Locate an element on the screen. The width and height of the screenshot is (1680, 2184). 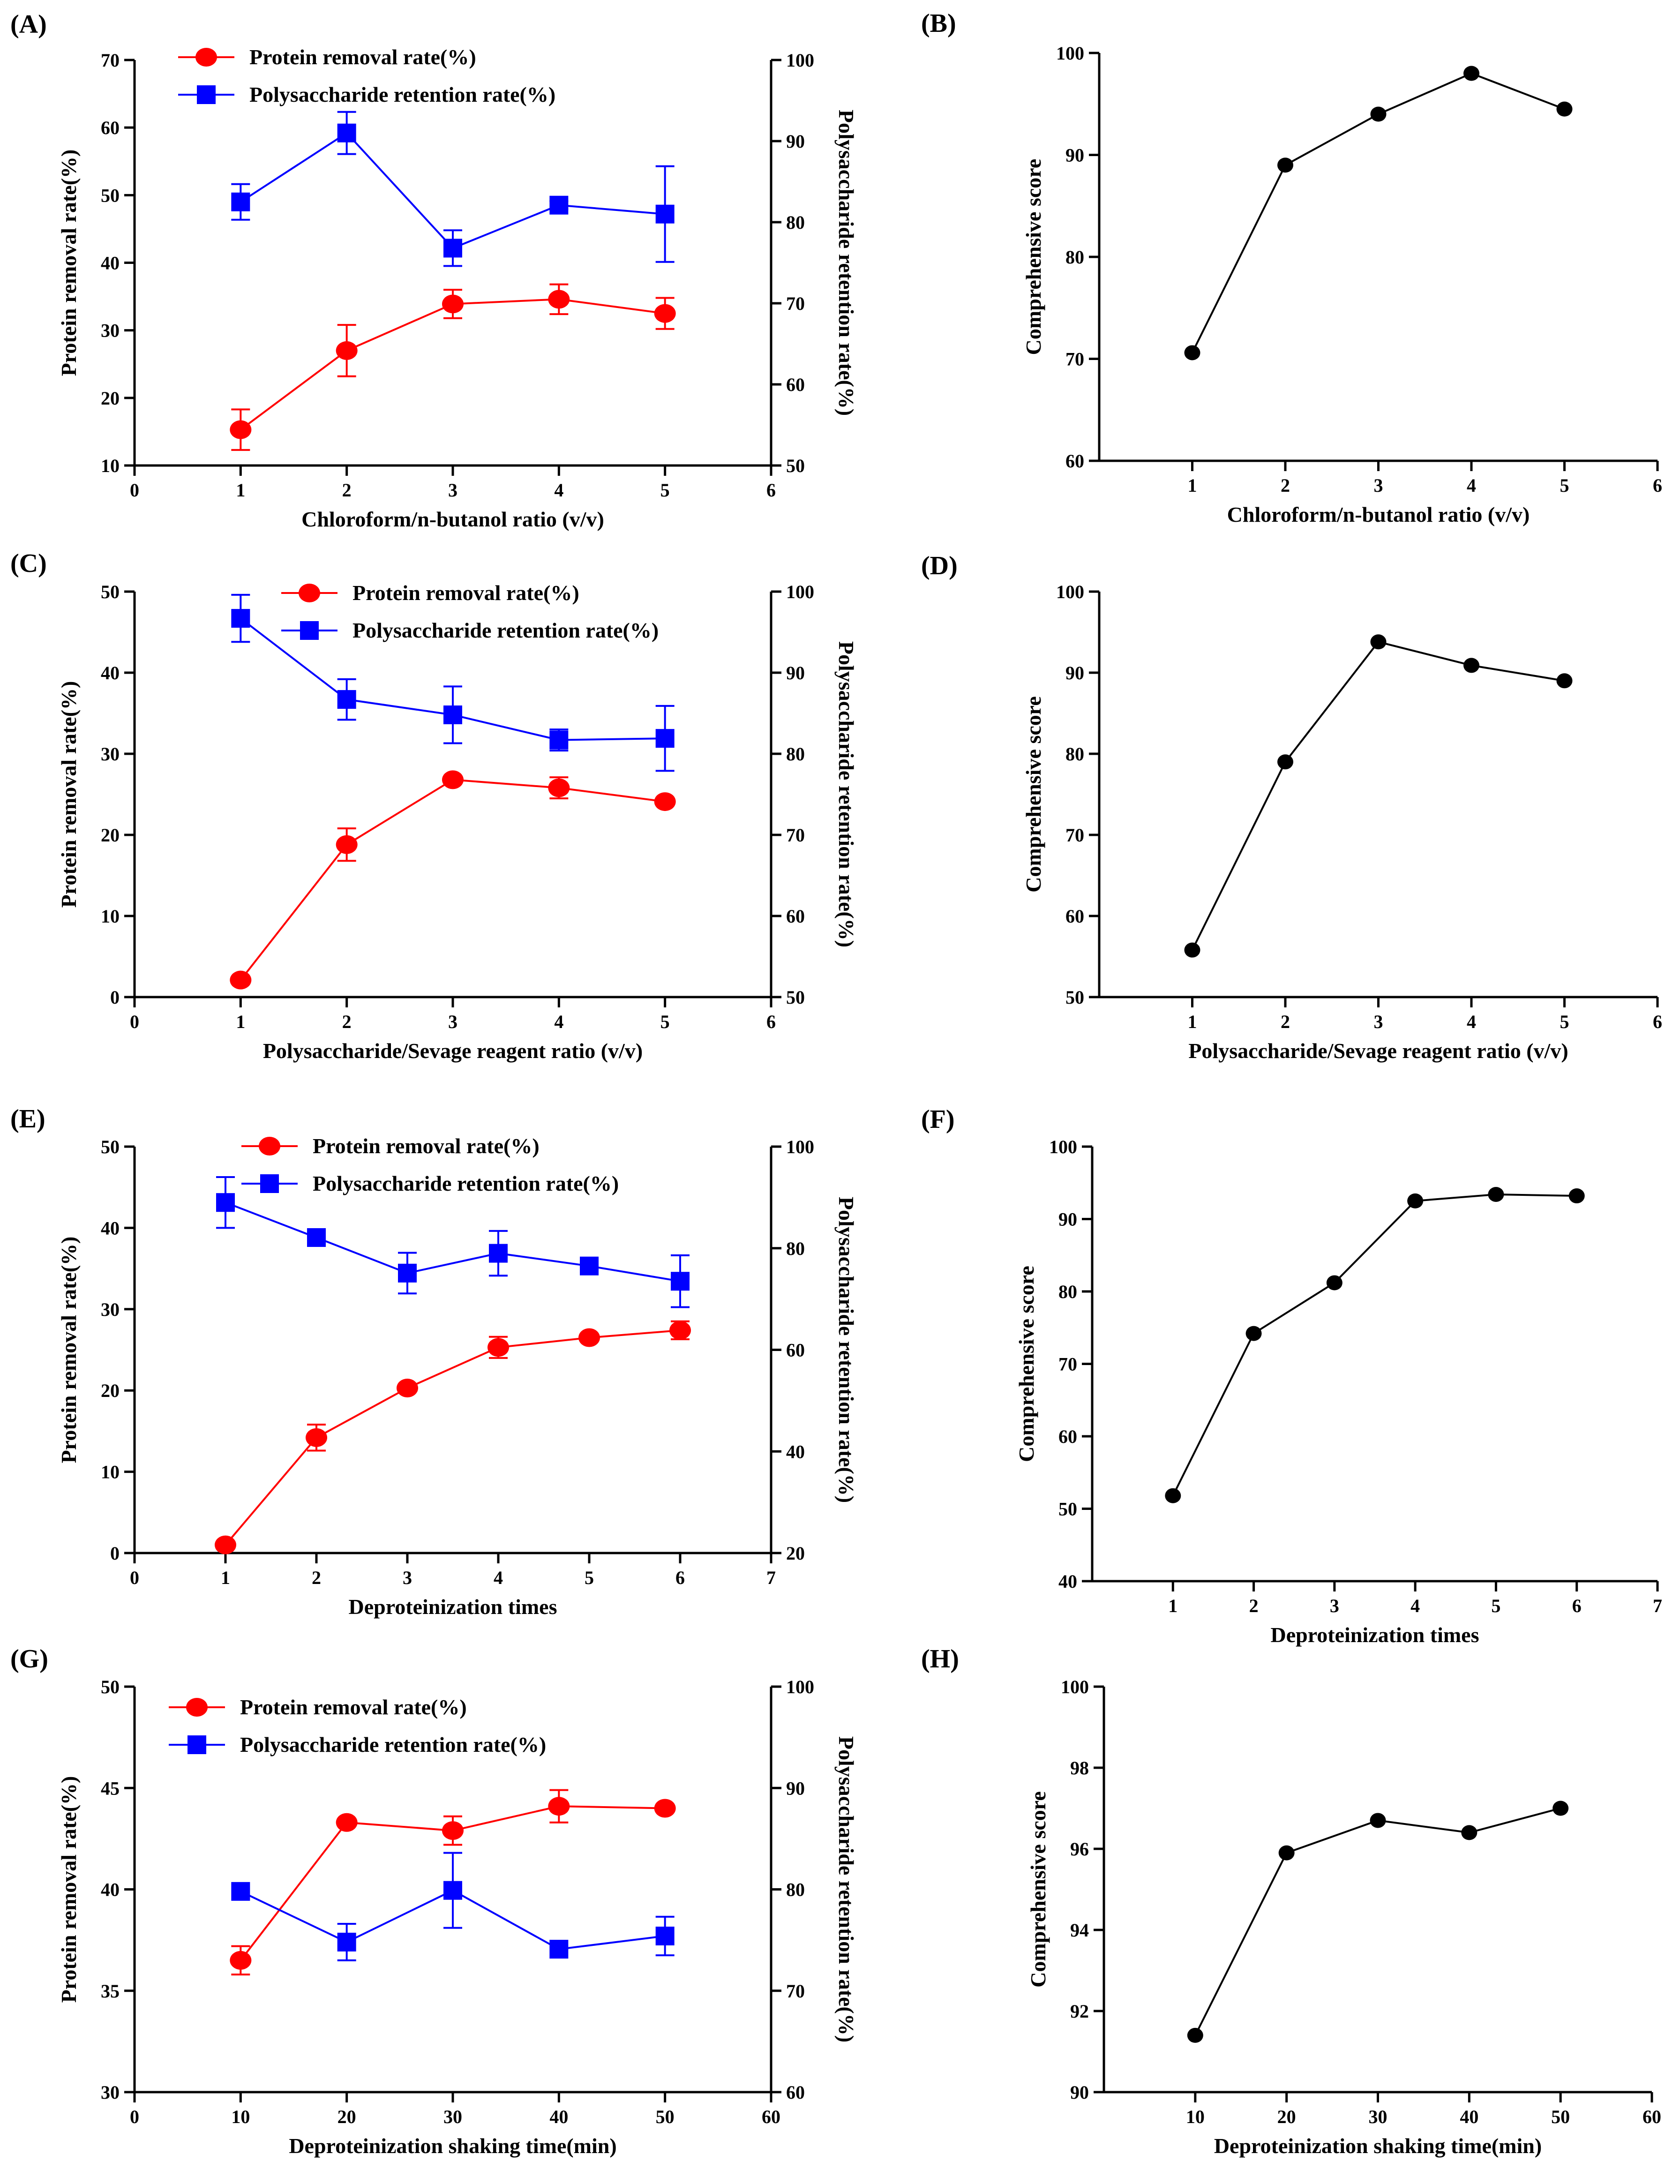
x-tick-label: 30 is located at coordinates (1378, 2116).